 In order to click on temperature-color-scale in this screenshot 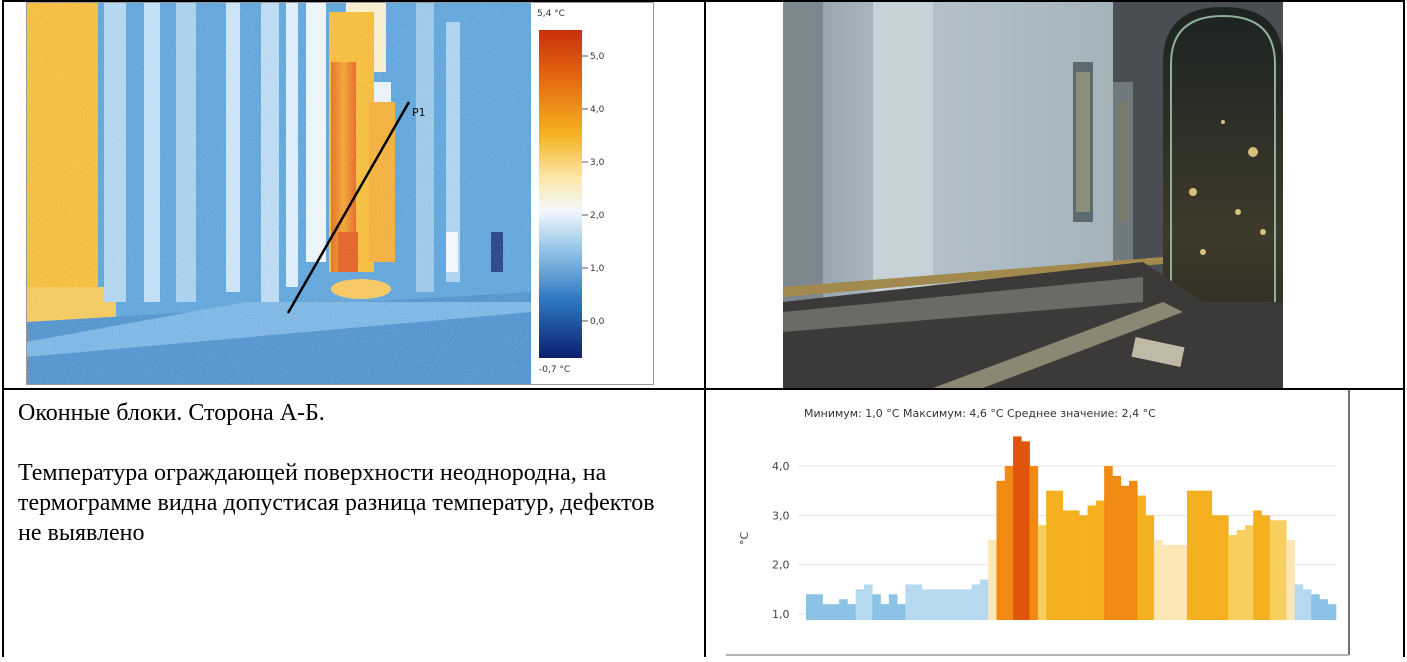, I will do `click(560, 194)`.